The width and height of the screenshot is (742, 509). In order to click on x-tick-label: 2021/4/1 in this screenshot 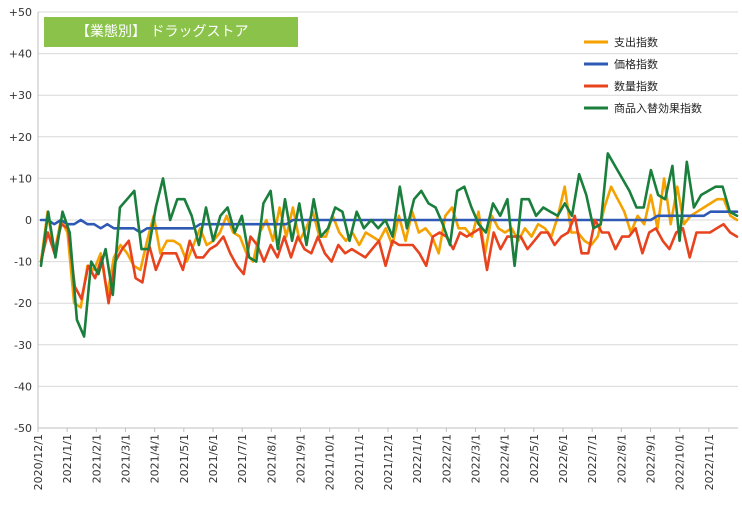, I will do `click(155, 458)`.